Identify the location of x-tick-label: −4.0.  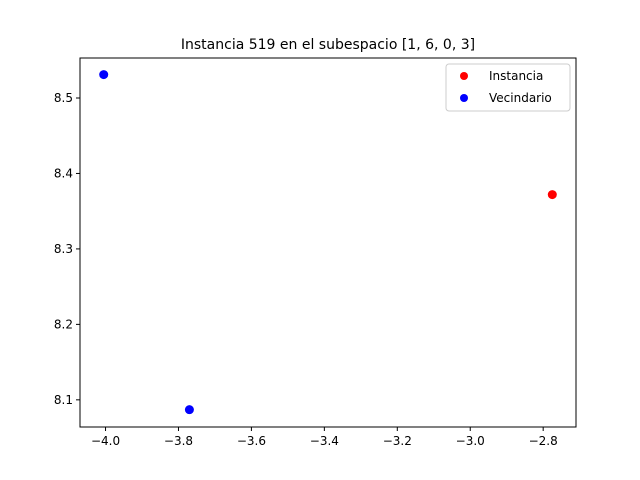
(105, 441).